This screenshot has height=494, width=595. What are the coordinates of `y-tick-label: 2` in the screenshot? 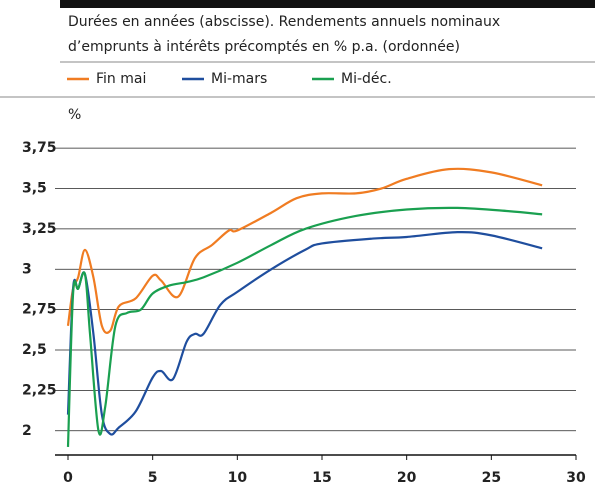 It's located at (27, 431).